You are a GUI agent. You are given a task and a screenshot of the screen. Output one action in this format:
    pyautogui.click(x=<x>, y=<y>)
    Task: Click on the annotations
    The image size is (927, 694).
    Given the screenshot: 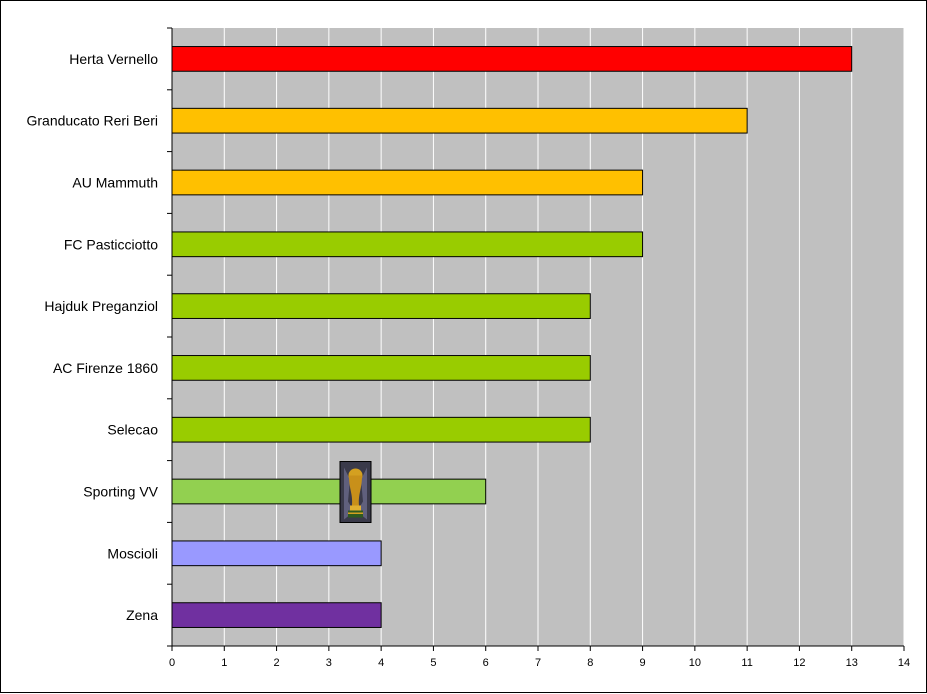 What is the action you would take?
    pyautogui.click(x=355, y=492)
    